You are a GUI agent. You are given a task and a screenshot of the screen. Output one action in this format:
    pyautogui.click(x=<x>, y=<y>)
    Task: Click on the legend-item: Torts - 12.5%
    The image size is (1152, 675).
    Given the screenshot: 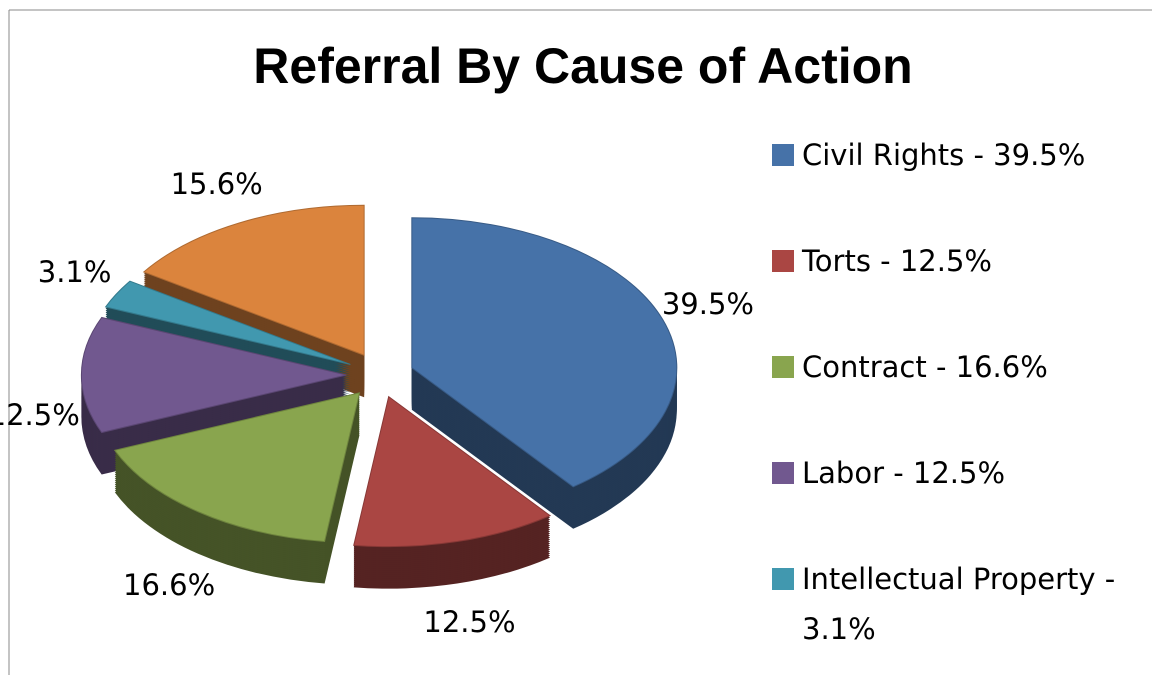 What is the action you would take?
    pyautogui.click(x=957, y=289)
    